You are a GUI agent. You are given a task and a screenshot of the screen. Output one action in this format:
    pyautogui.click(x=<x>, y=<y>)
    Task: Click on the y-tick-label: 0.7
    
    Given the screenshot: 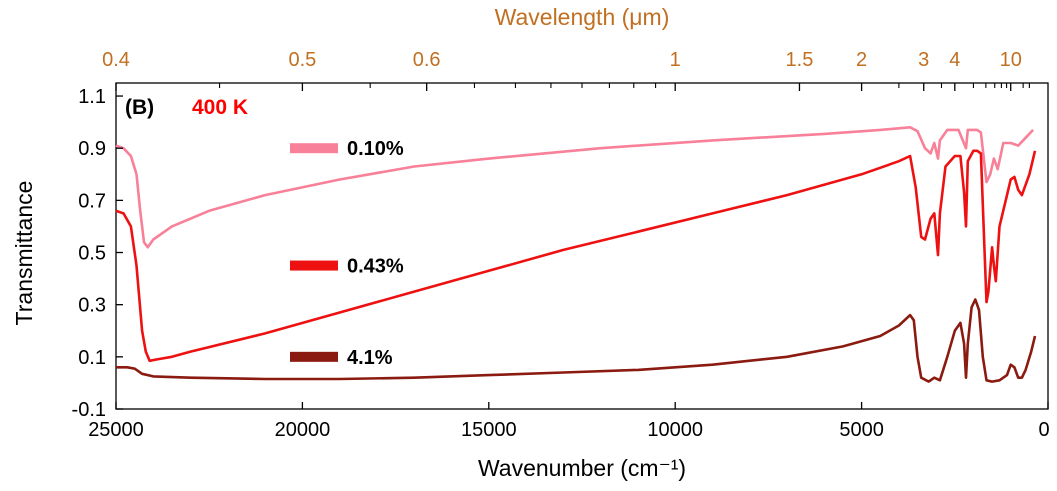 What is the action you would take?
    pyautogui.click(x=92, y=201)
    